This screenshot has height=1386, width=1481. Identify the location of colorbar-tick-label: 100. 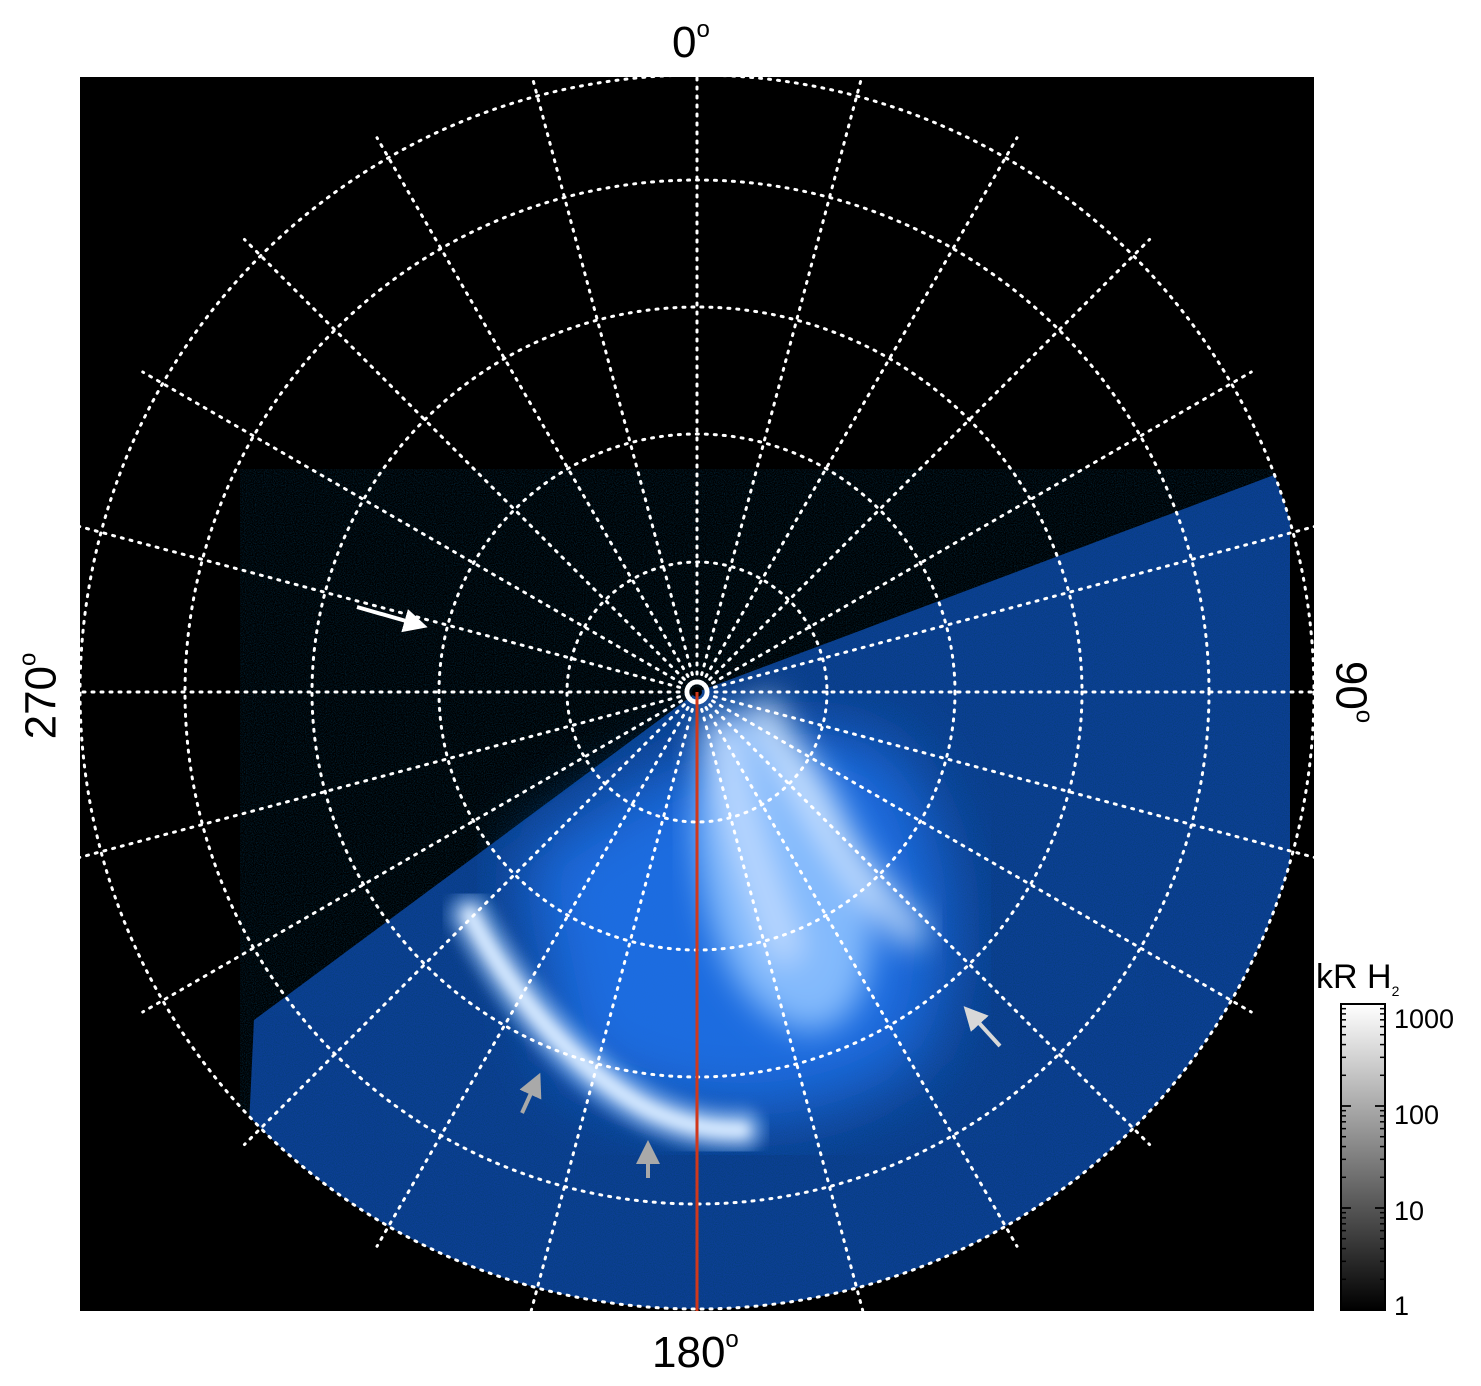
(1417, 1115).